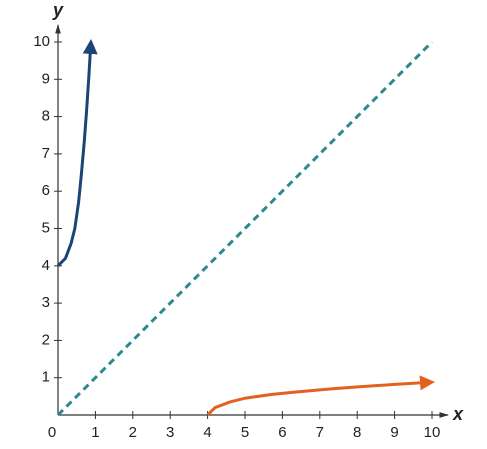 The height and width of the screenshot is (449, 487). I want to click on y-tick-label: 8, so click(46, 116).